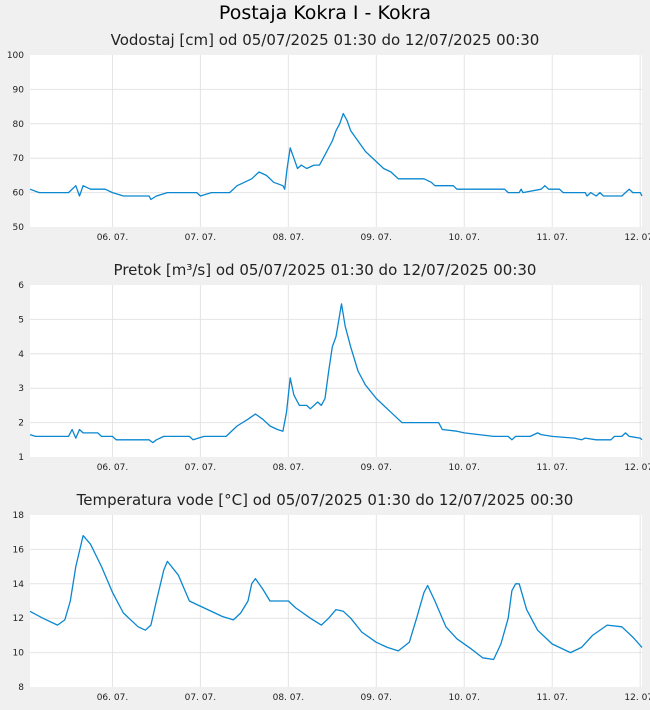 The width and height of the screenshot is (650, 710). Describe the element at coordinates (21, 389) in the screenshot. I see `y-tick-label: 3` at that location.